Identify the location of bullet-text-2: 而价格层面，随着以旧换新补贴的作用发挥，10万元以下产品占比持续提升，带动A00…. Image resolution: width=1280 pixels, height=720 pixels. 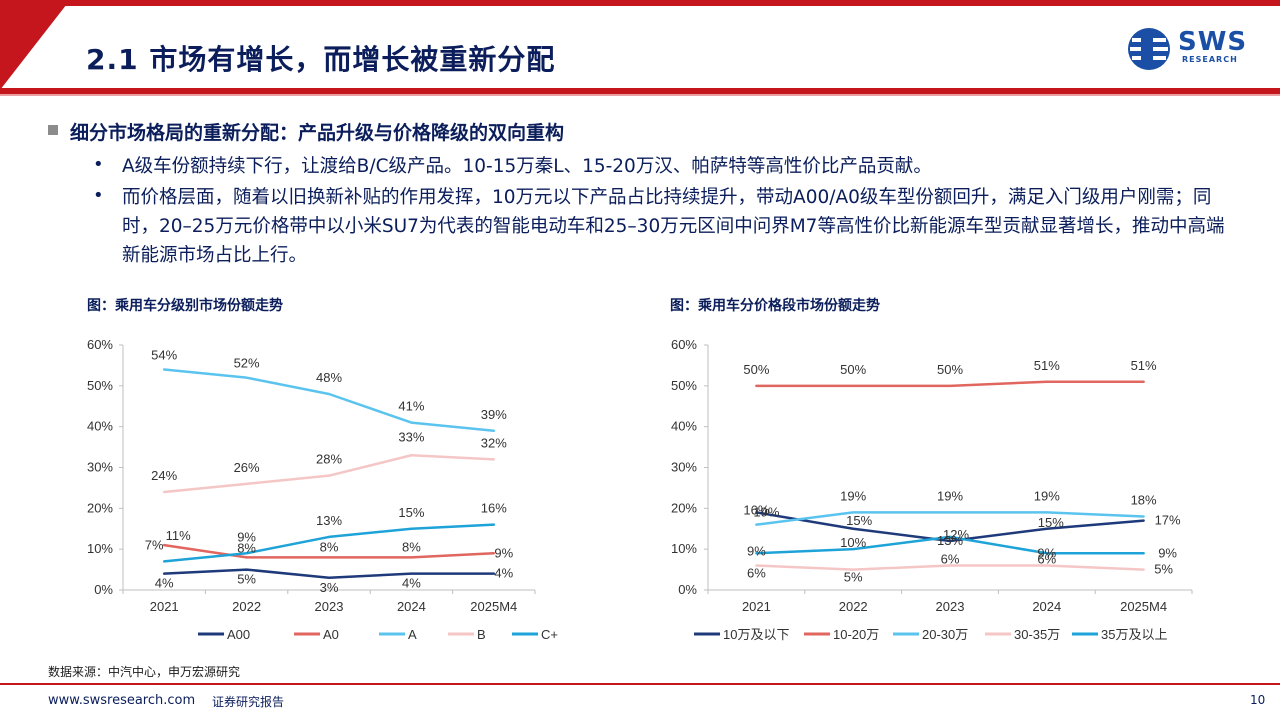
(673, 226).